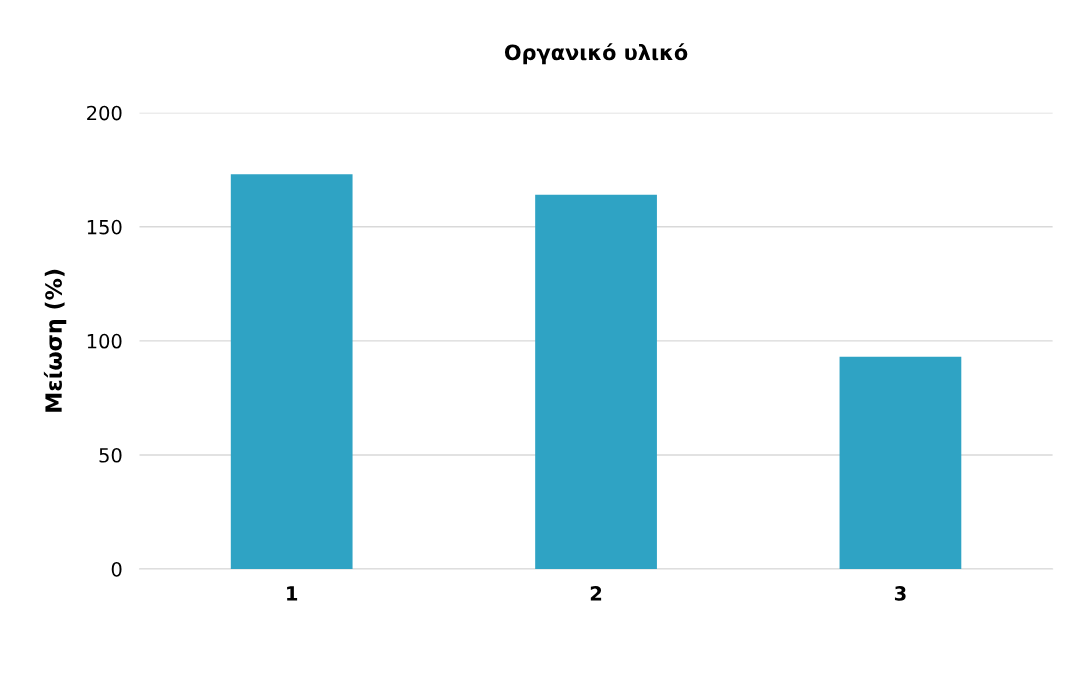 Image resolution: width=1073 pixels, height=675 pixels. I want to click on y-tick-label: 200, so click(104, 113).